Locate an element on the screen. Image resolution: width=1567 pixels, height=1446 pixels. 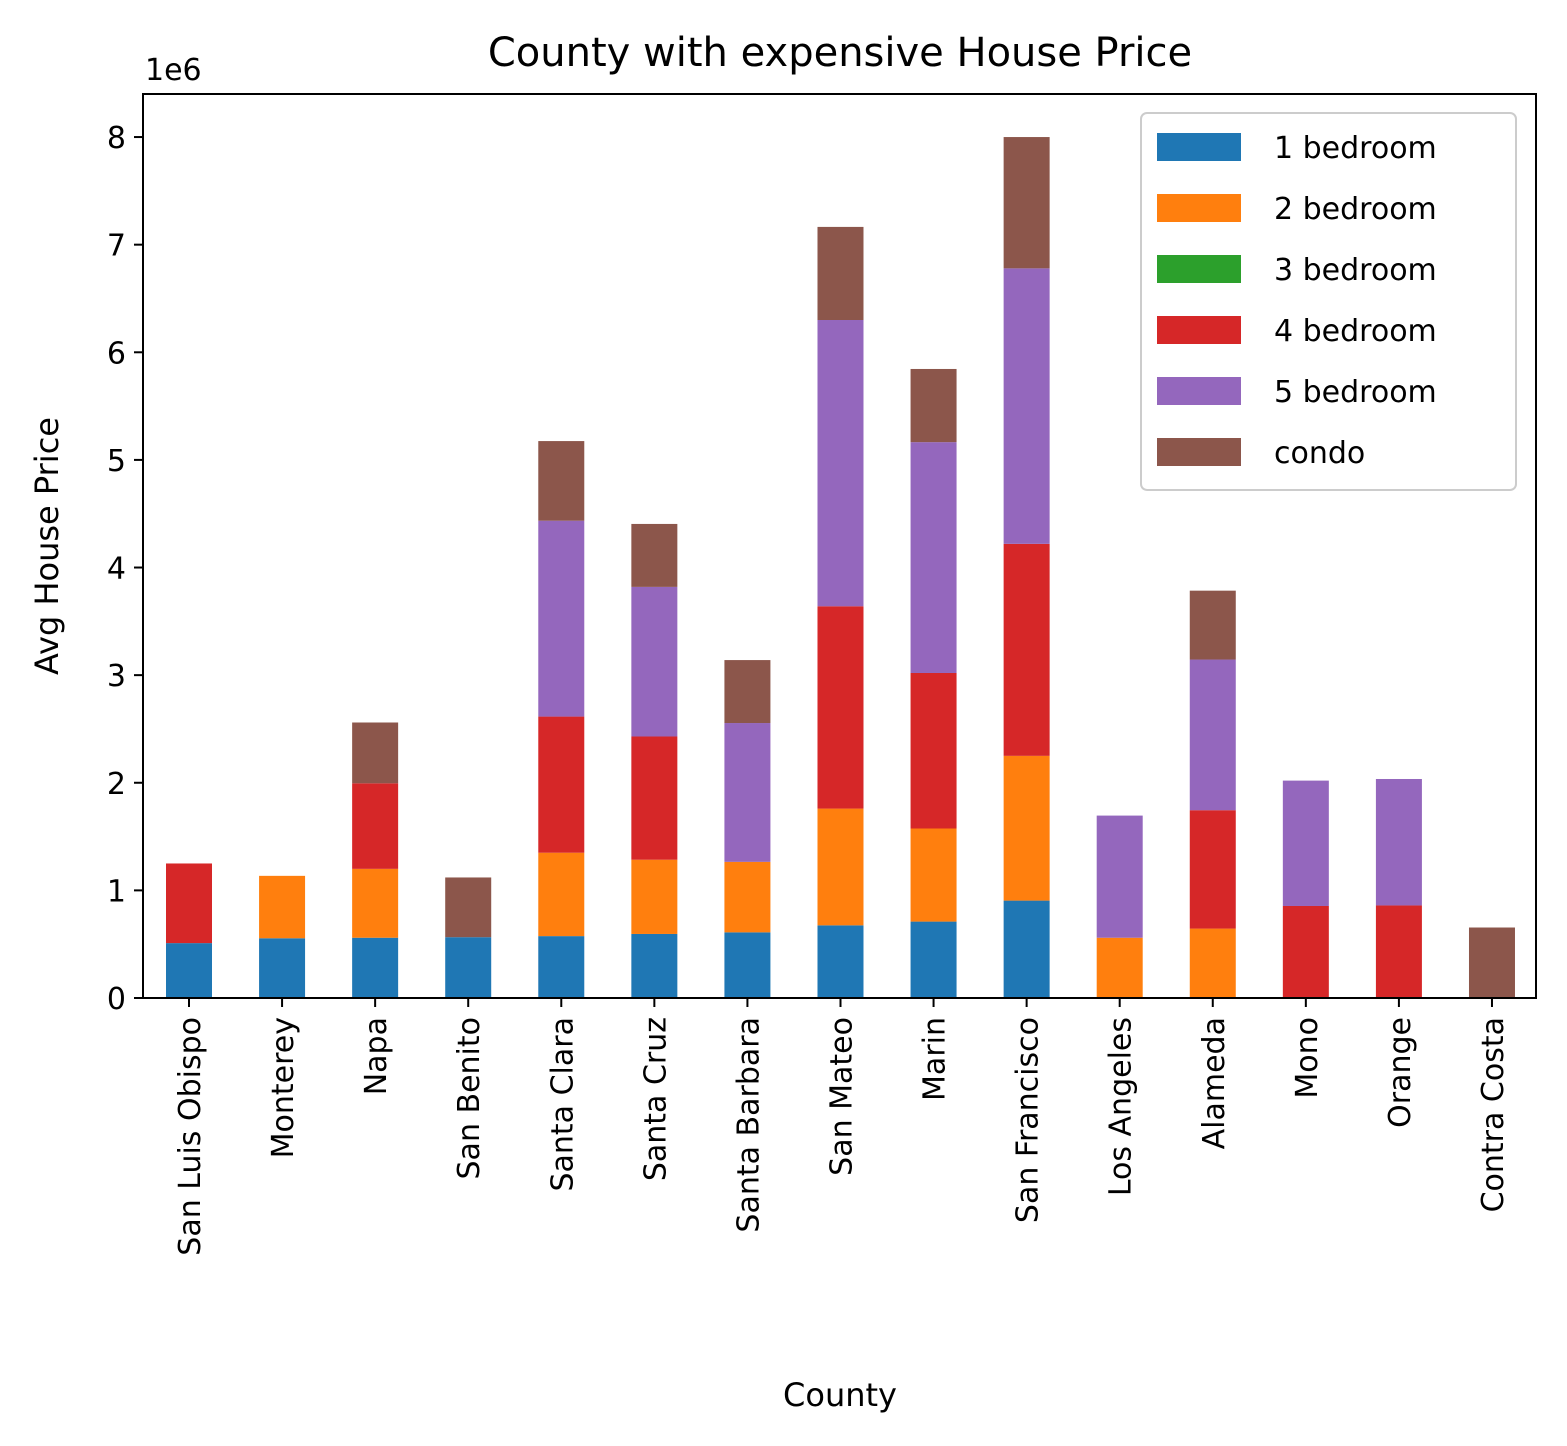
x-tick-label: Santa Barbara is located at coordinates (748, 1125).